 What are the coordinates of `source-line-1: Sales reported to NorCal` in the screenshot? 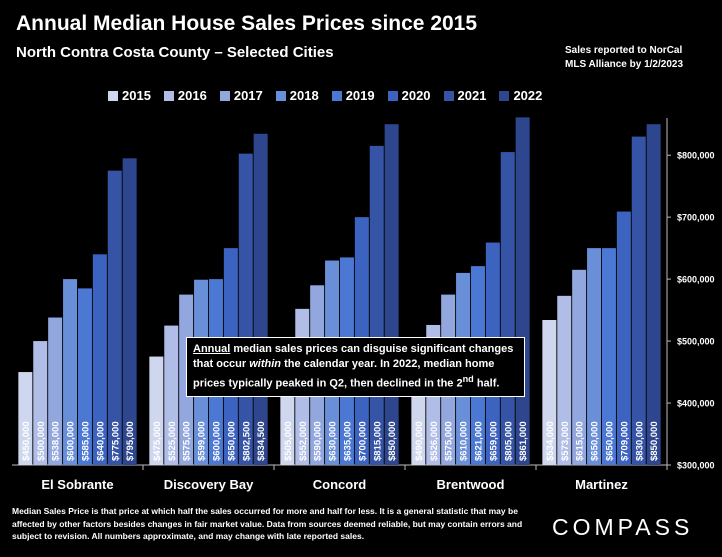 It's located at (624, 50).